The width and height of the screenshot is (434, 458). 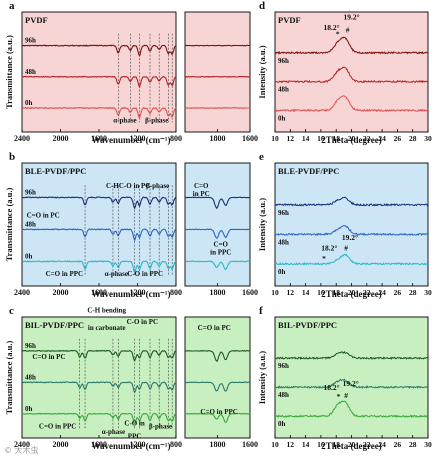 I want to click on panel-d-title: PVDF, so click(x=289, y=20).